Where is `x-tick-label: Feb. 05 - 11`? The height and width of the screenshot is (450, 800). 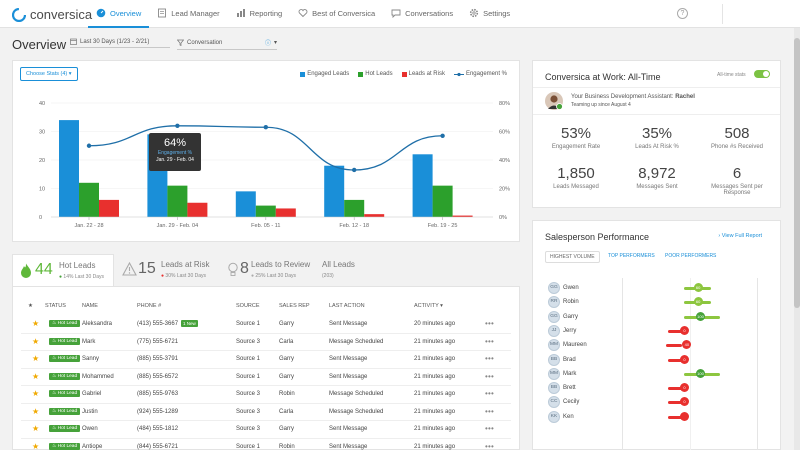 x-tick-label: Feb. 05 - 11 is located at coordinates (265, 226).